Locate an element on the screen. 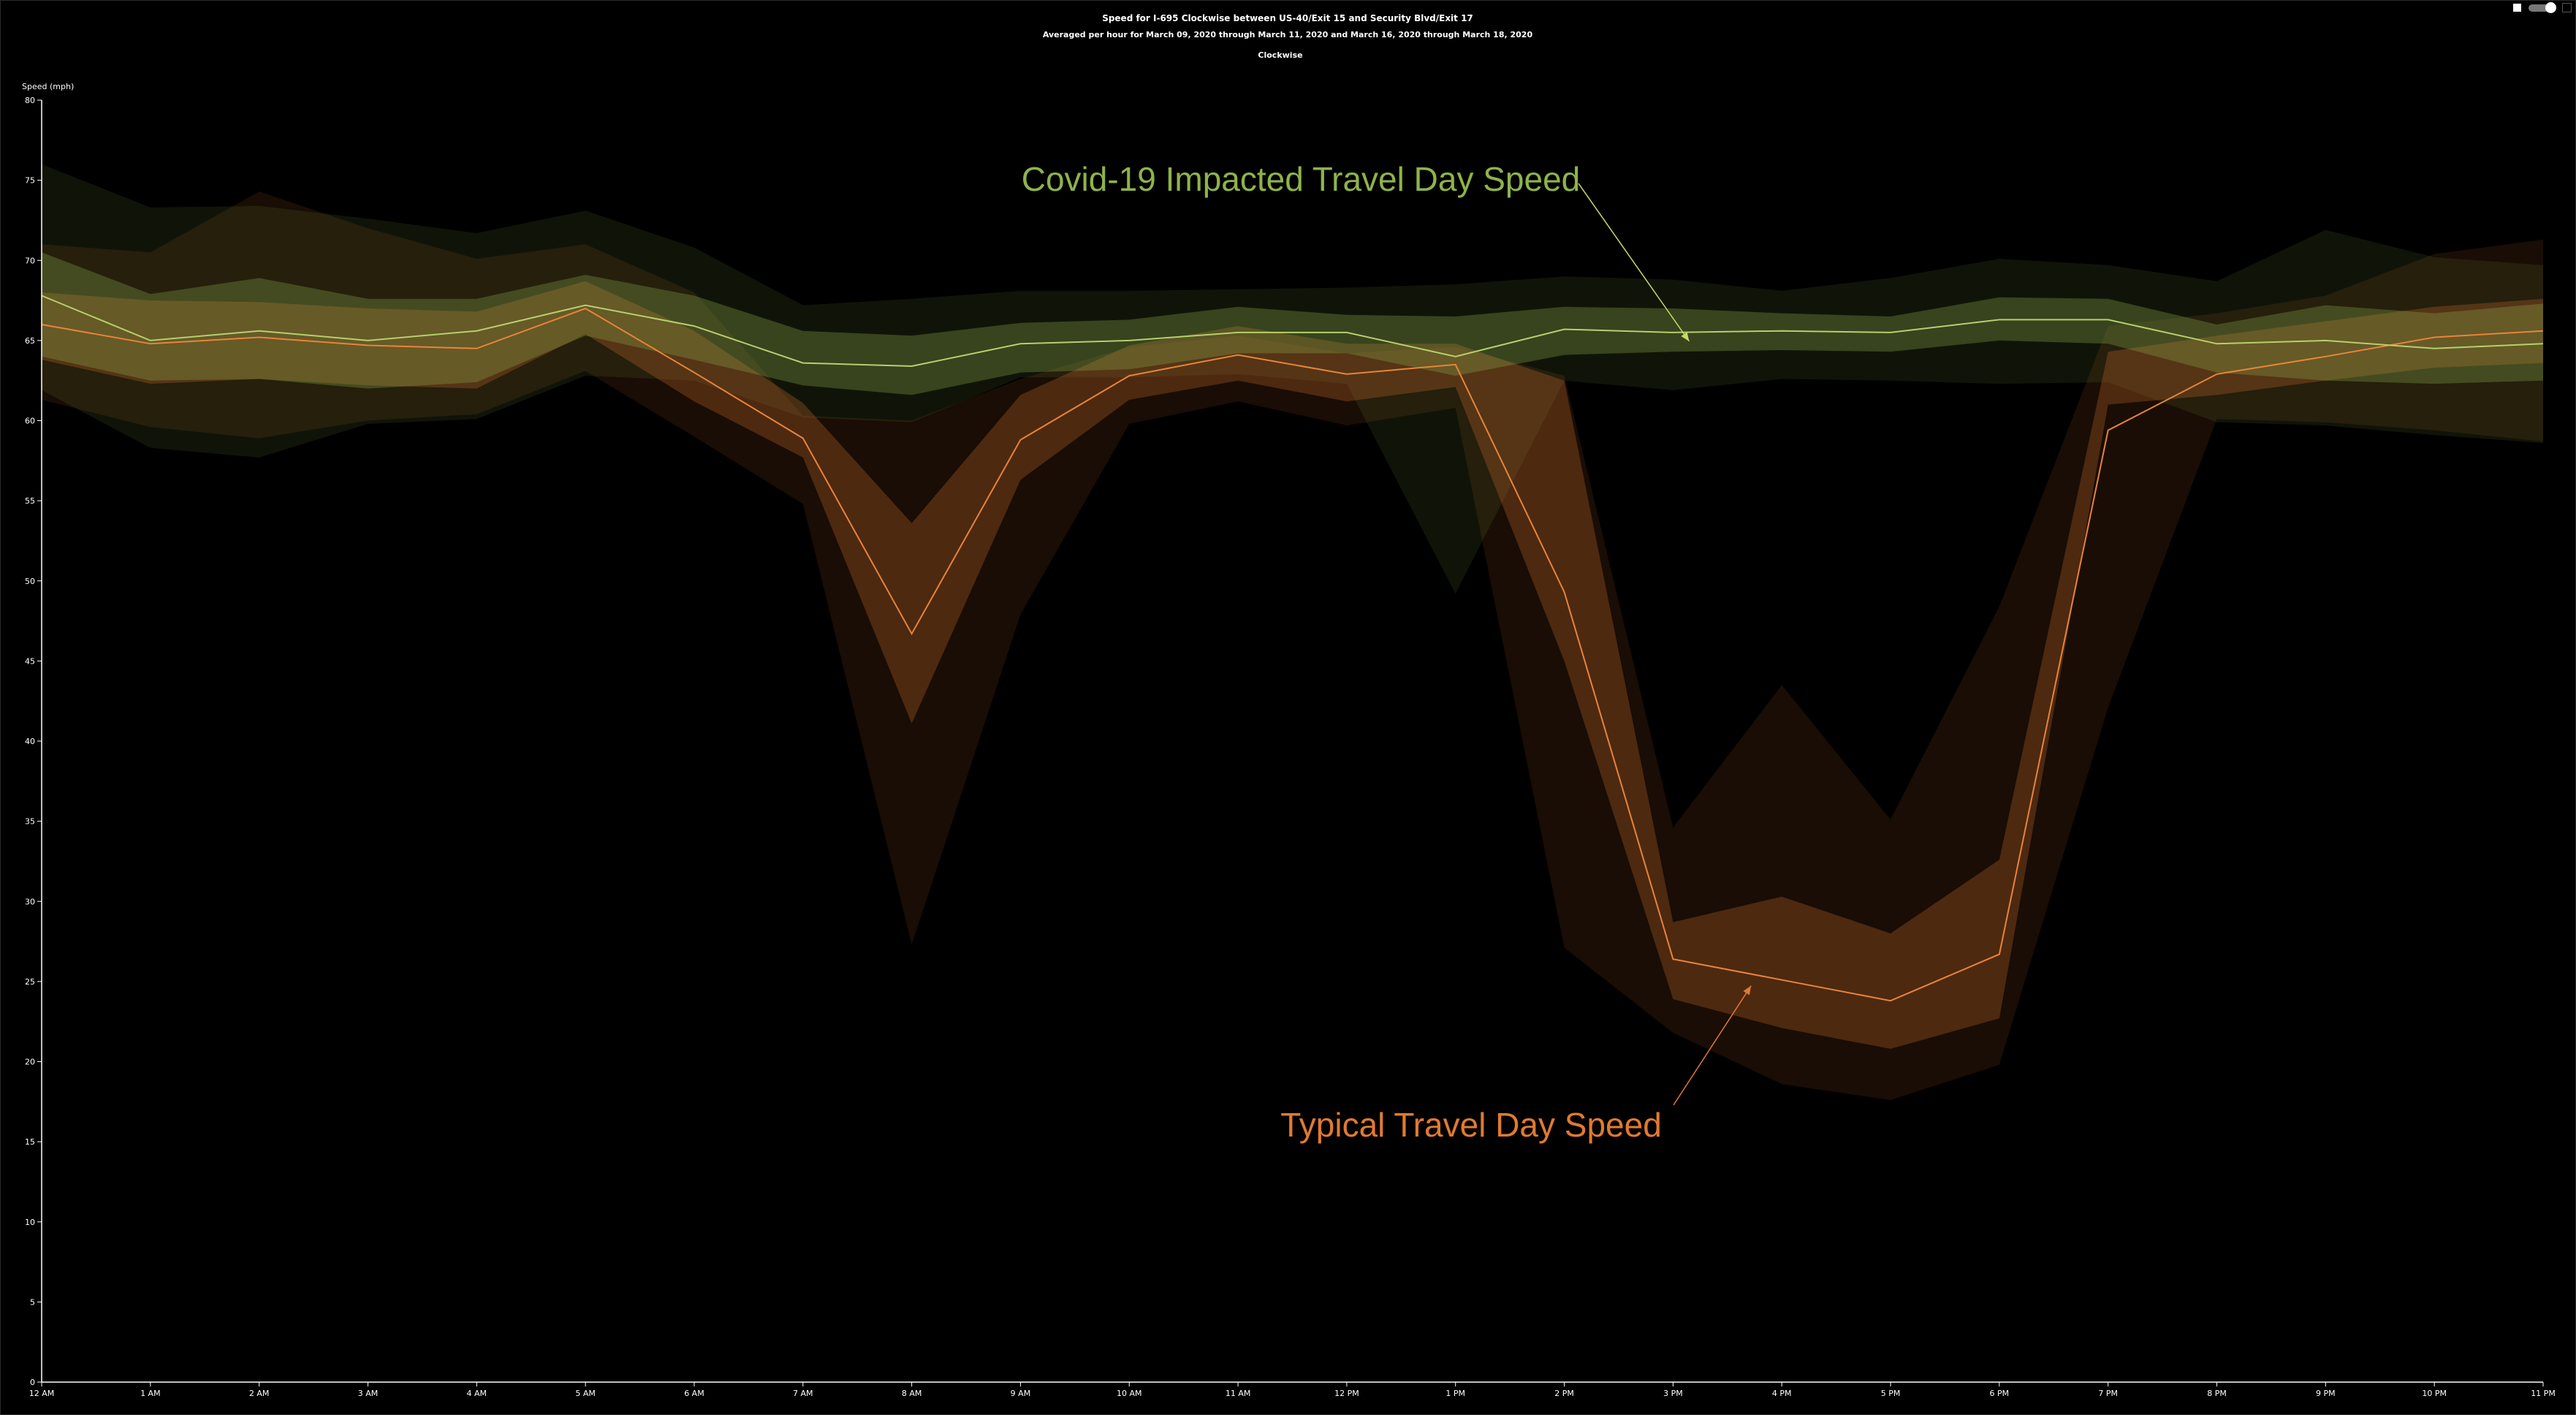  y-tick-label: 70 is located at coordinates (30, 260).